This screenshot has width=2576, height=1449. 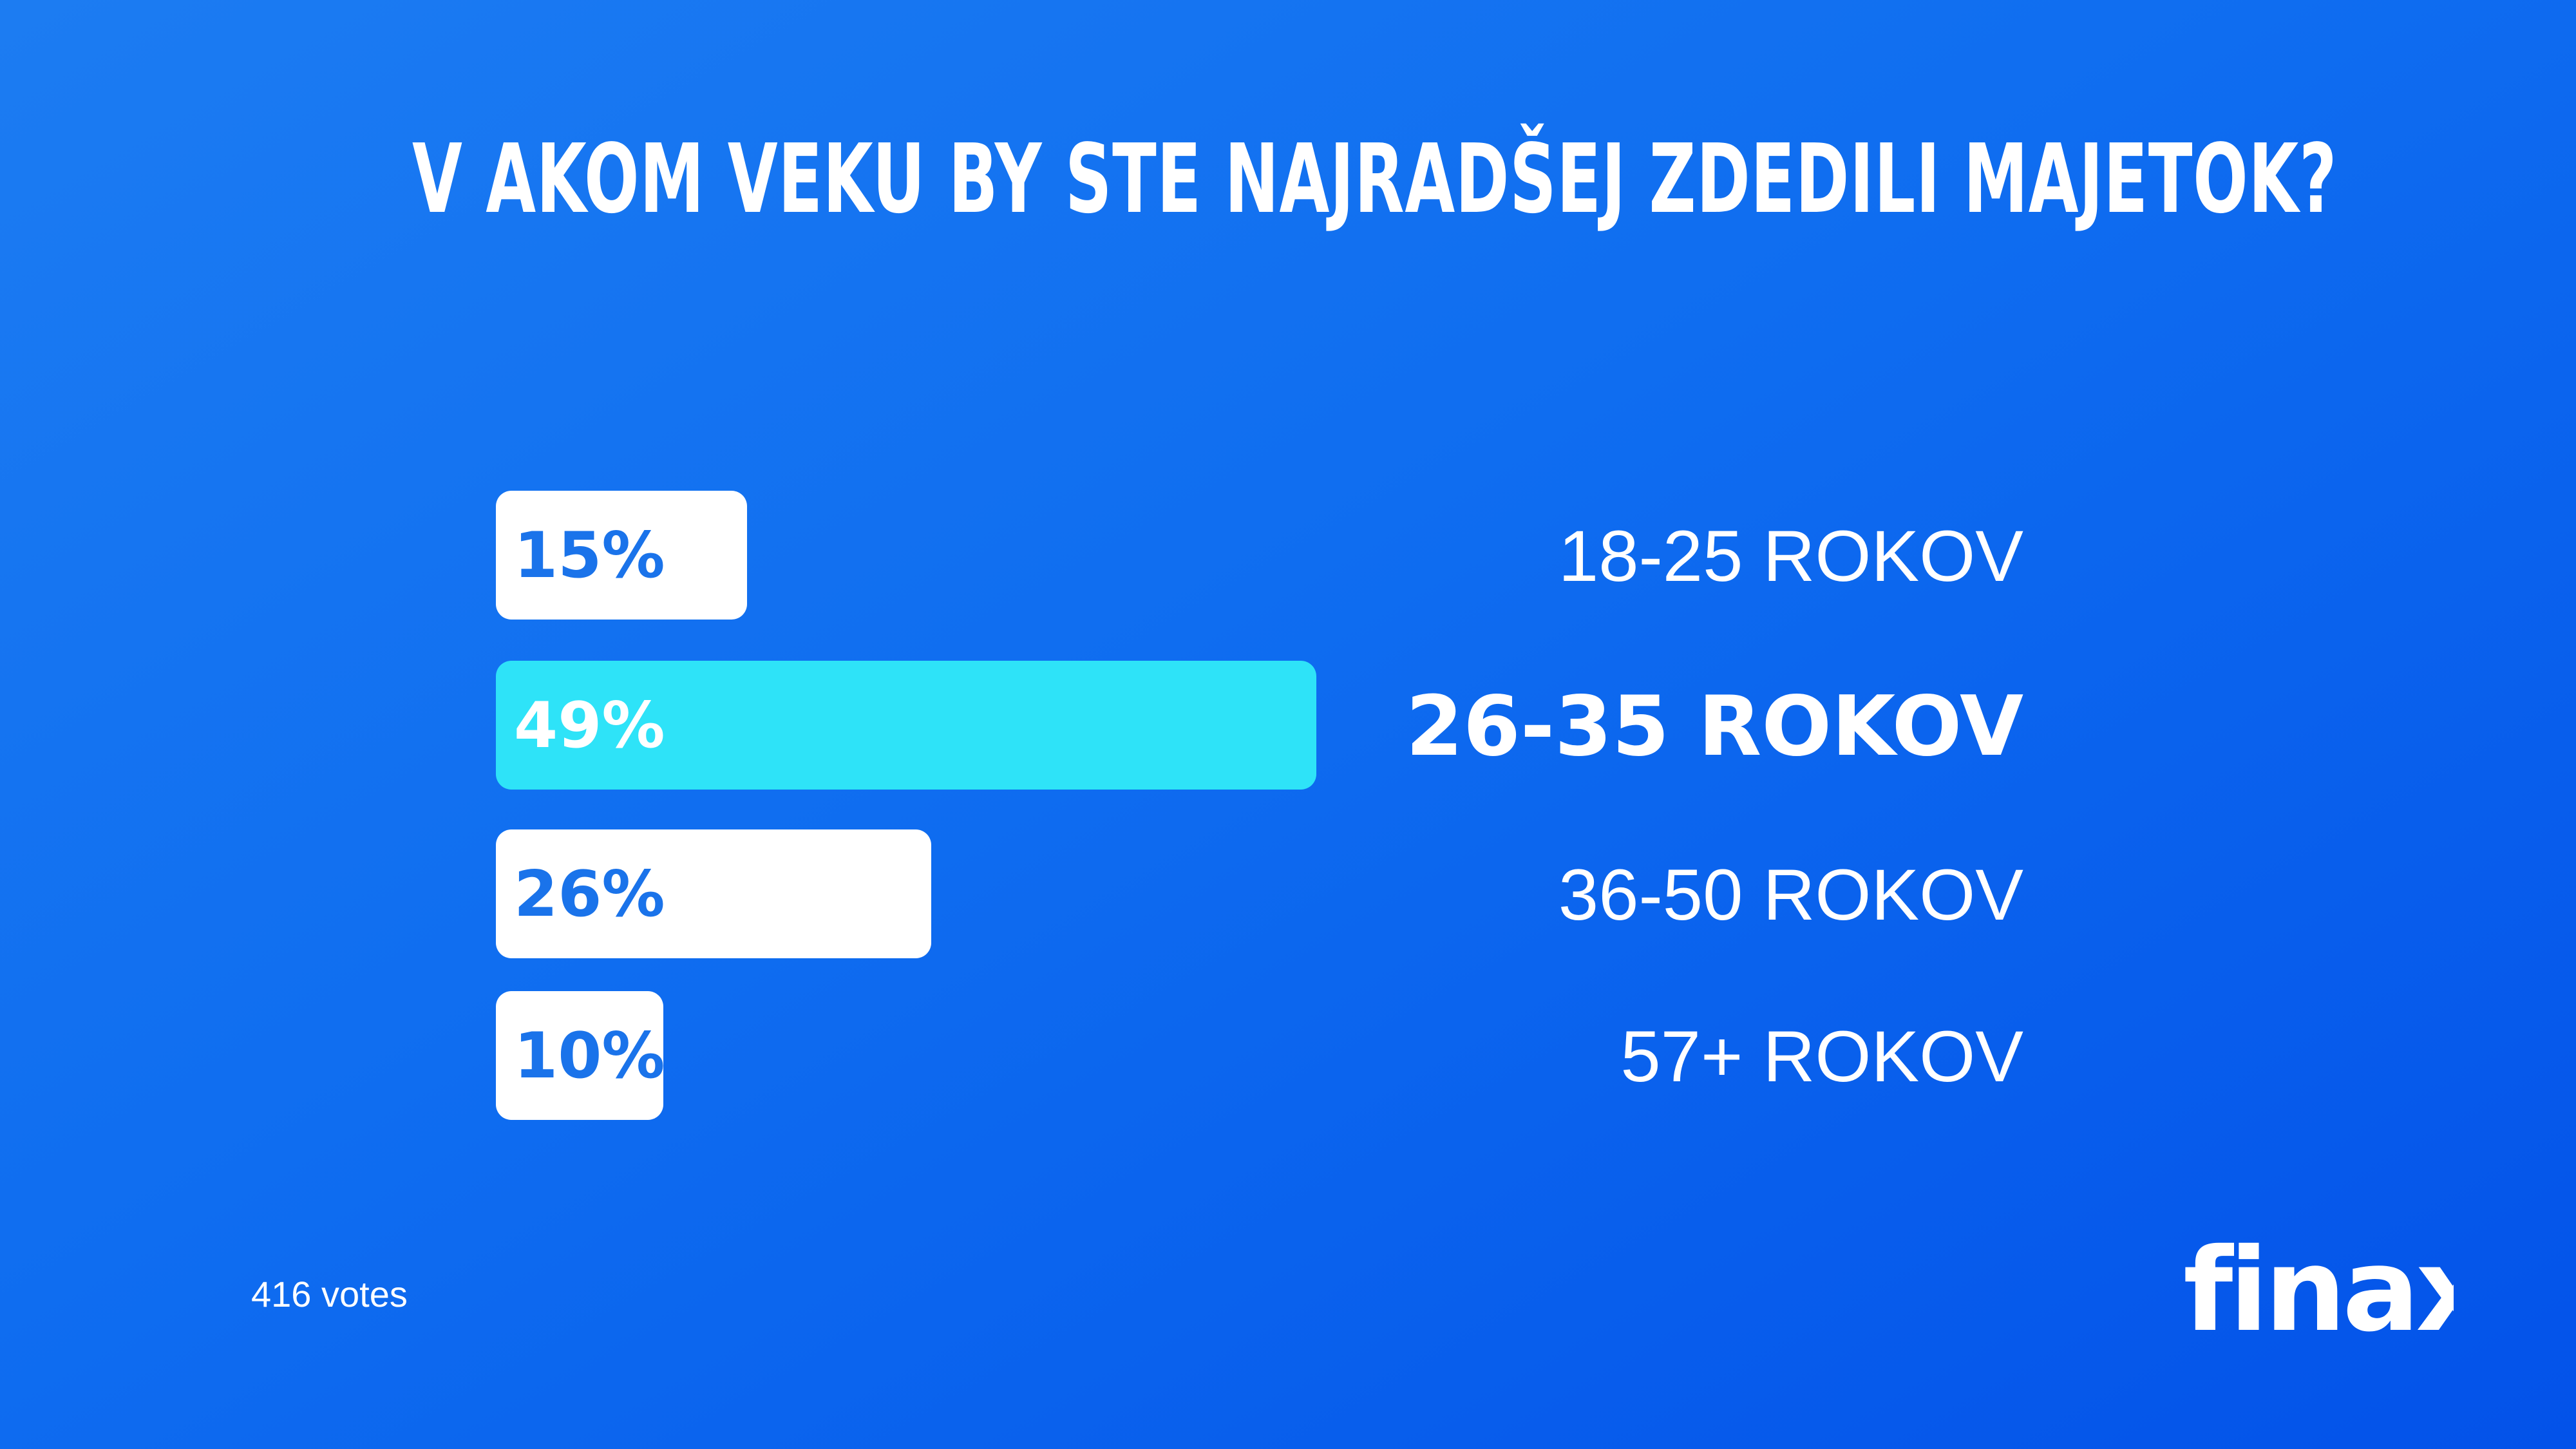 What do you see at coordinates (589, 1056) in the screenshot?
I see `bar-value-label-4: 10%` at bounding box center [589, 1056].